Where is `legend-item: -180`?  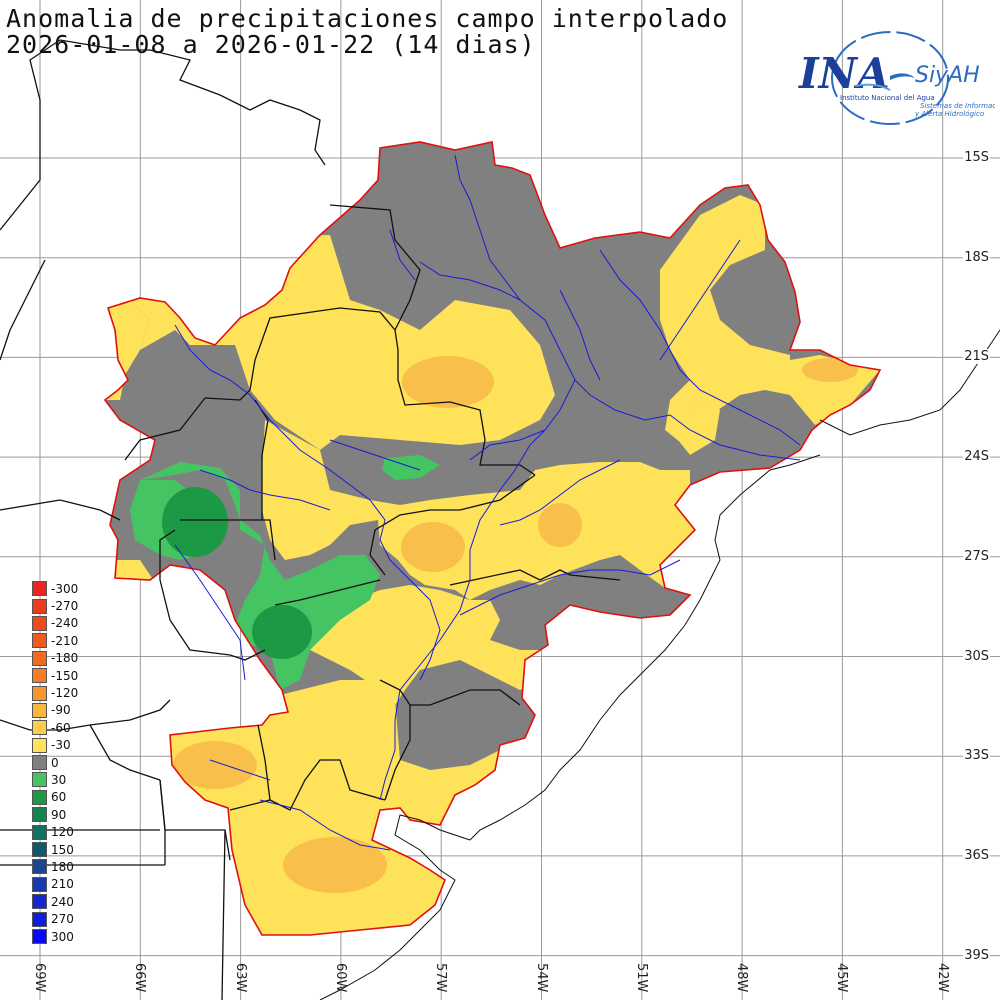
legend-item: -180 is located at coordinates (55, 658).